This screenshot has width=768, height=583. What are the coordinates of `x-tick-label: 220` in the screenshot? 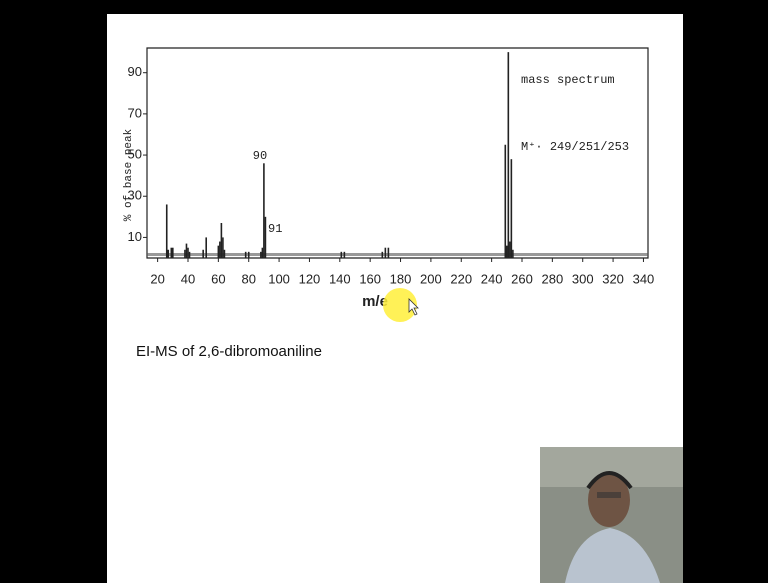 It's located at (461, 278).